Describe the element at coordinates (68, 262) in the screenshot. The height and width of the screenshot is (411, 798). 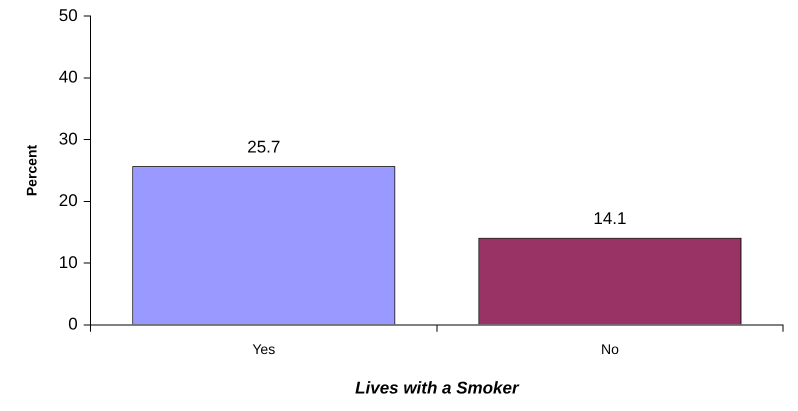
I see `y-tick-label: 10` at that location.